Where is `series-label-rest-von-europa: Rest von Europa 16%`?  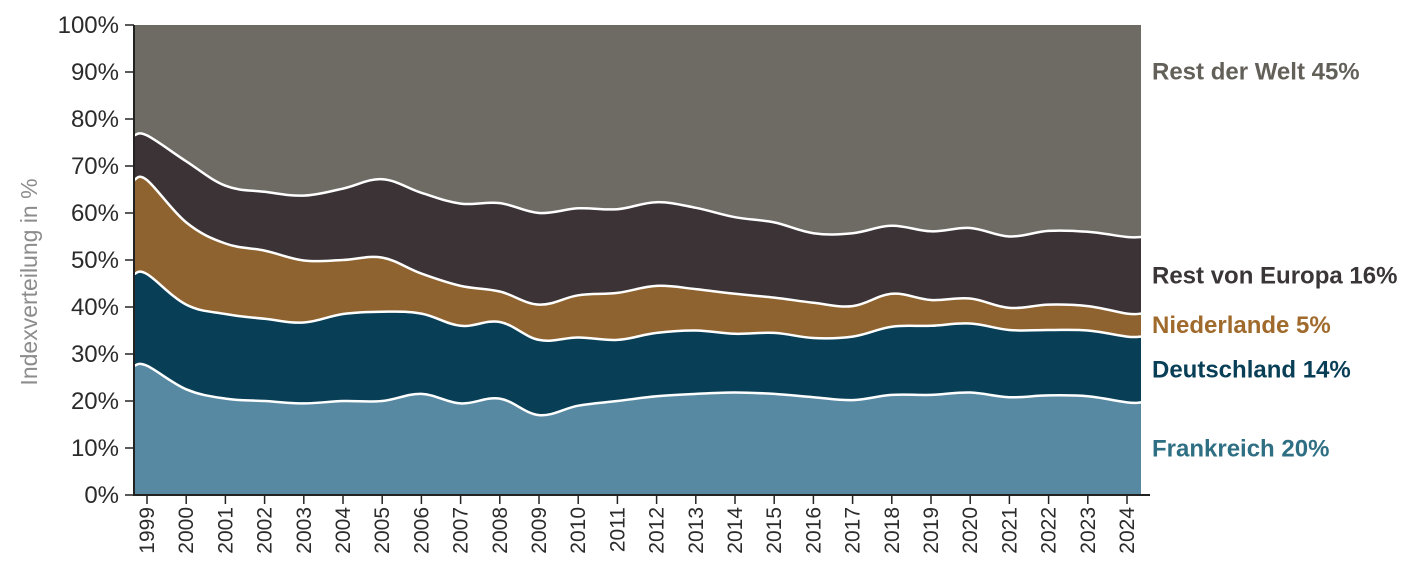 series-label-rest-von-europa: Rest von Europa 16% is located at coordinates (1274, 275).